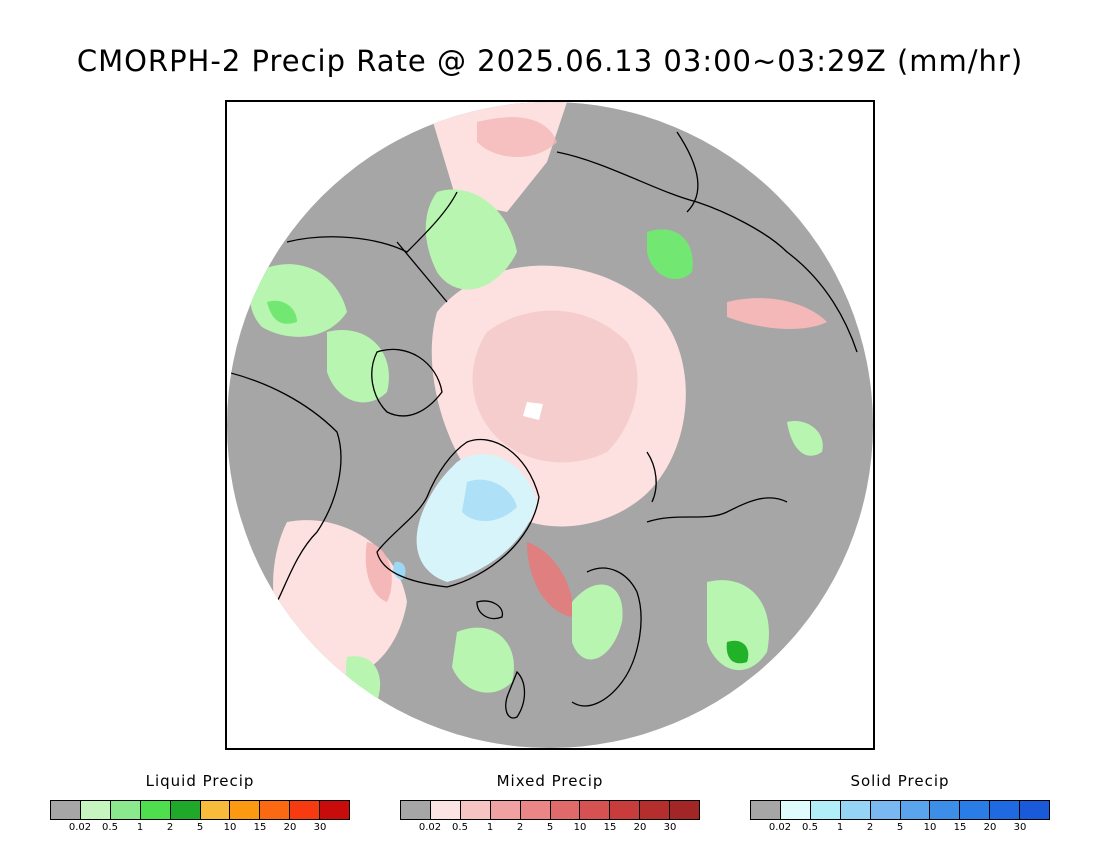 The height and width of the screenshot is (850, 1100). What do you see at coordinates (555, 386) in the screenshot?
I see `mixed-precip-arctic-streaks` at bounding box center [555, 386].